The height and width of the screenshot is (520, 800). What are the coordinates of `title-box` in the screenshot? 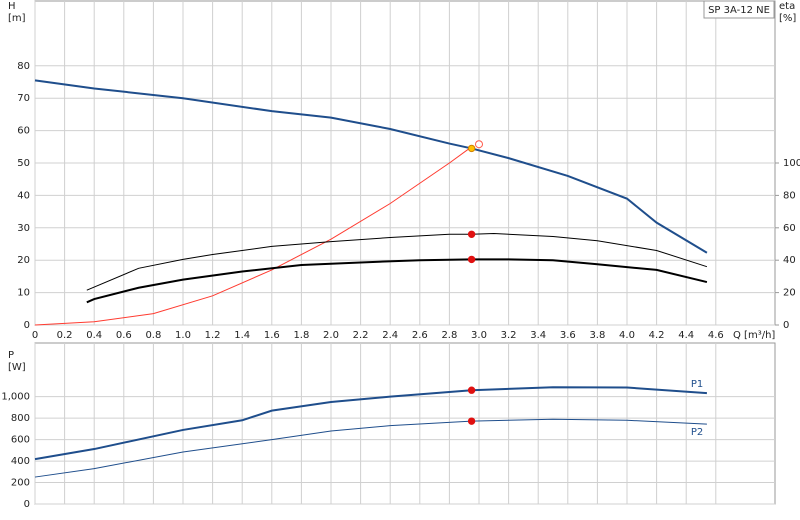 It's located at (739, 9).